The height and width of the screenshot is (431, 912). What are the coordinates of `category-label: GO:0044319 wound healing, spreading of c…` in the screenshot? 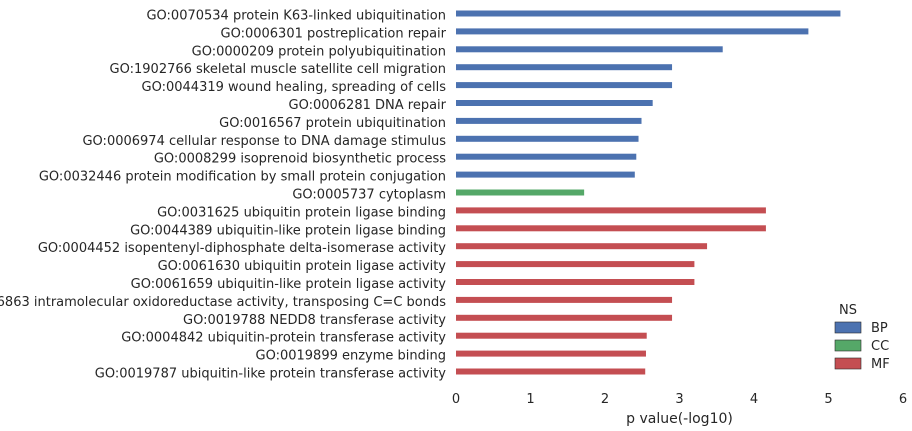 It's located at (294, 87).